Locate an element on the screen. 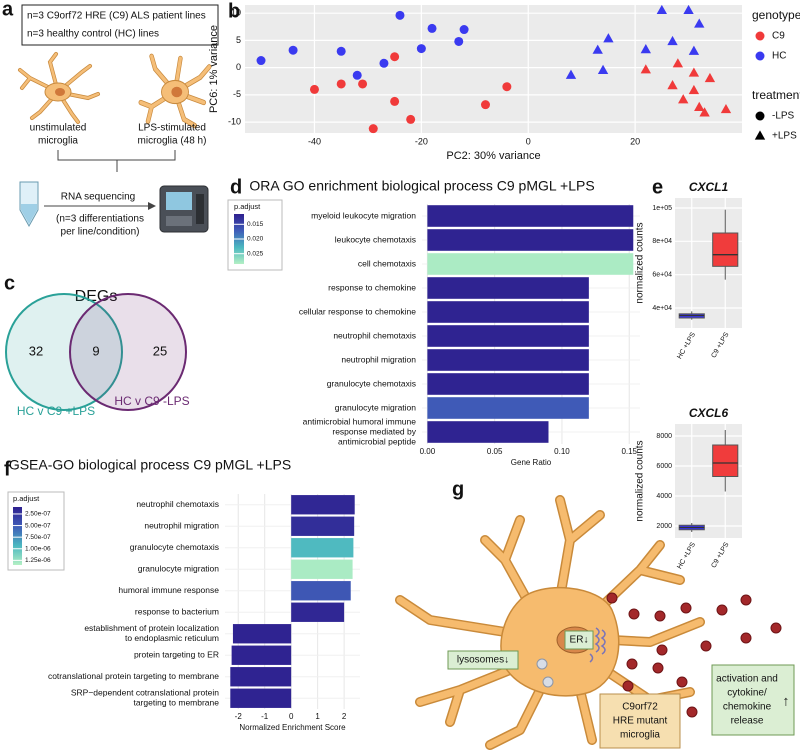 The image size is (800, 754). box is located at coordinates (725, 249).